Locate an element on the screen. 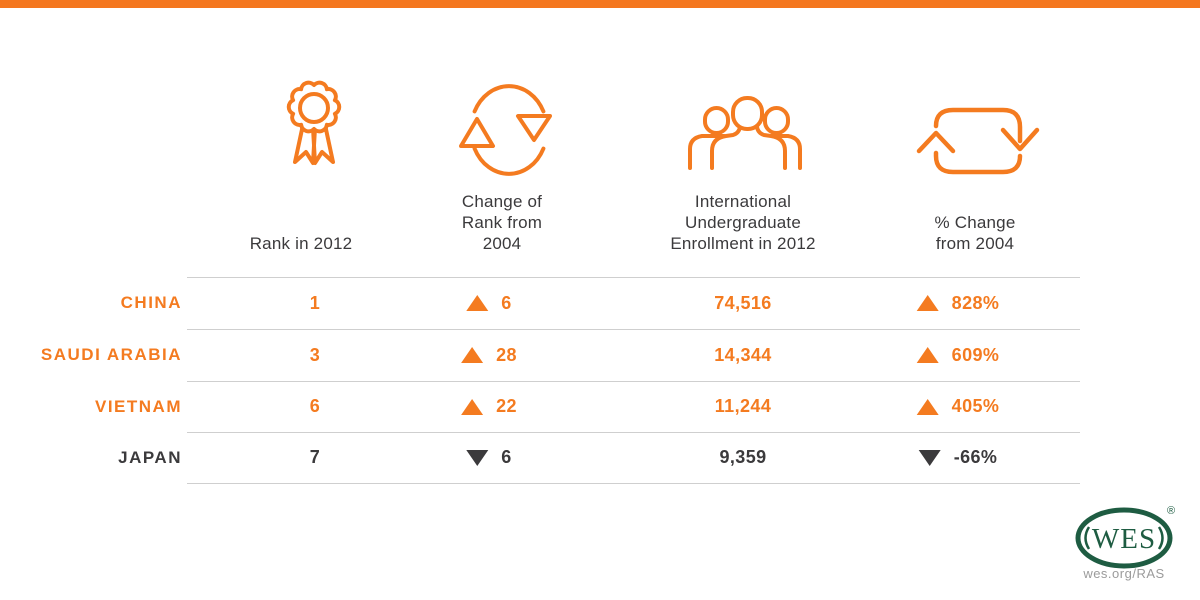 The width and height of the screenshot is (1200, 600). pct-change-value: 828% is located at coordinates (975, 302).